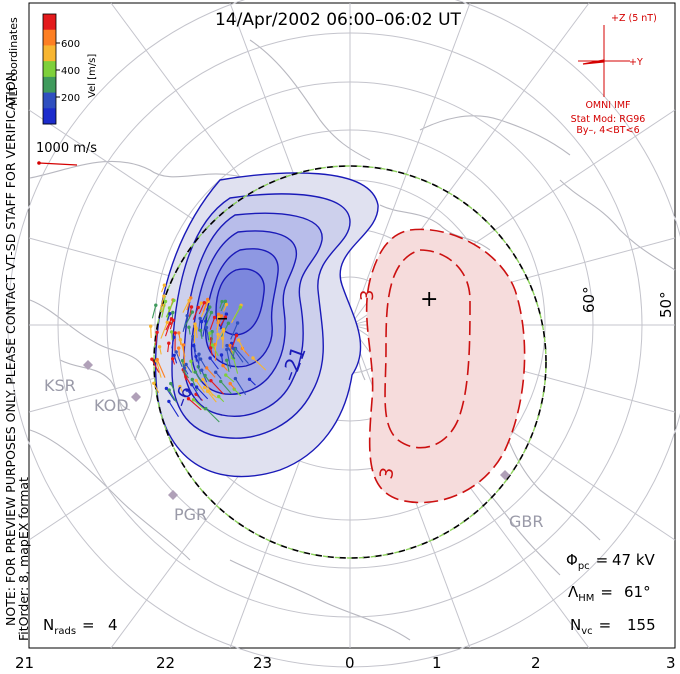 The image size is (680, 674). What do you see at coordinates (296, 430) in the screenshot?
I see `radar-sites` at bounding box center [296, 430].